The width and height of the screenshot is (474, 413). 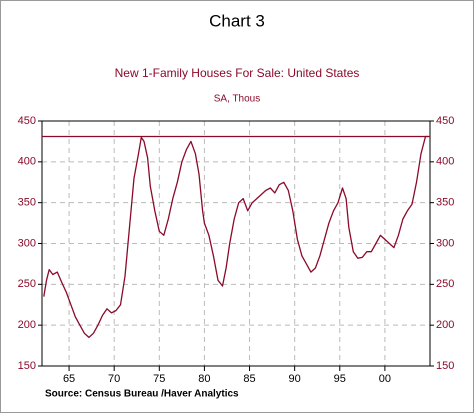 What do you see at coordinates (27, 162) in the screenshot?
I see `y-tick-label: 400` at bounding box center [27, 162].